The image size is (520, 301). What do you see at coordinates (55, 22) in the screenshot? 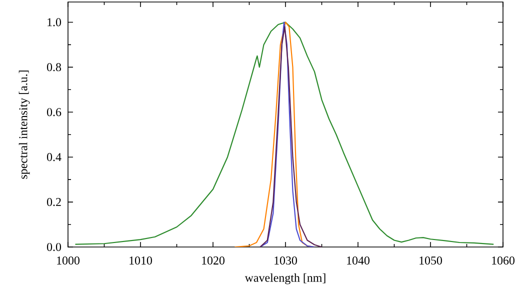
I see `y-tick-label: 1.0` at bounding box center [55, 22].